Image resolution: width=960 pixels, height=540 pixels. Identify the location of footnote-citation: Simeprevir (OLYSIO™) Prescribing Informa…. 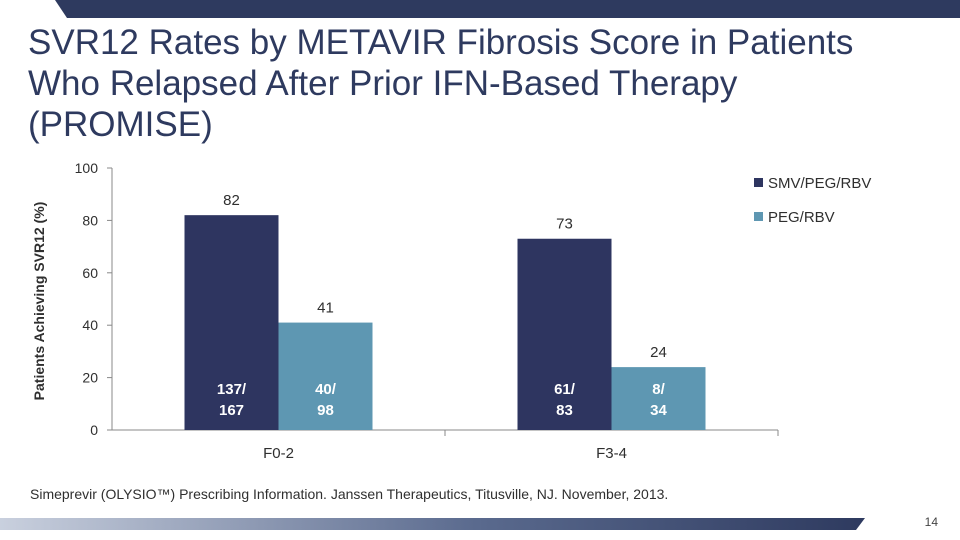
(349, 494).